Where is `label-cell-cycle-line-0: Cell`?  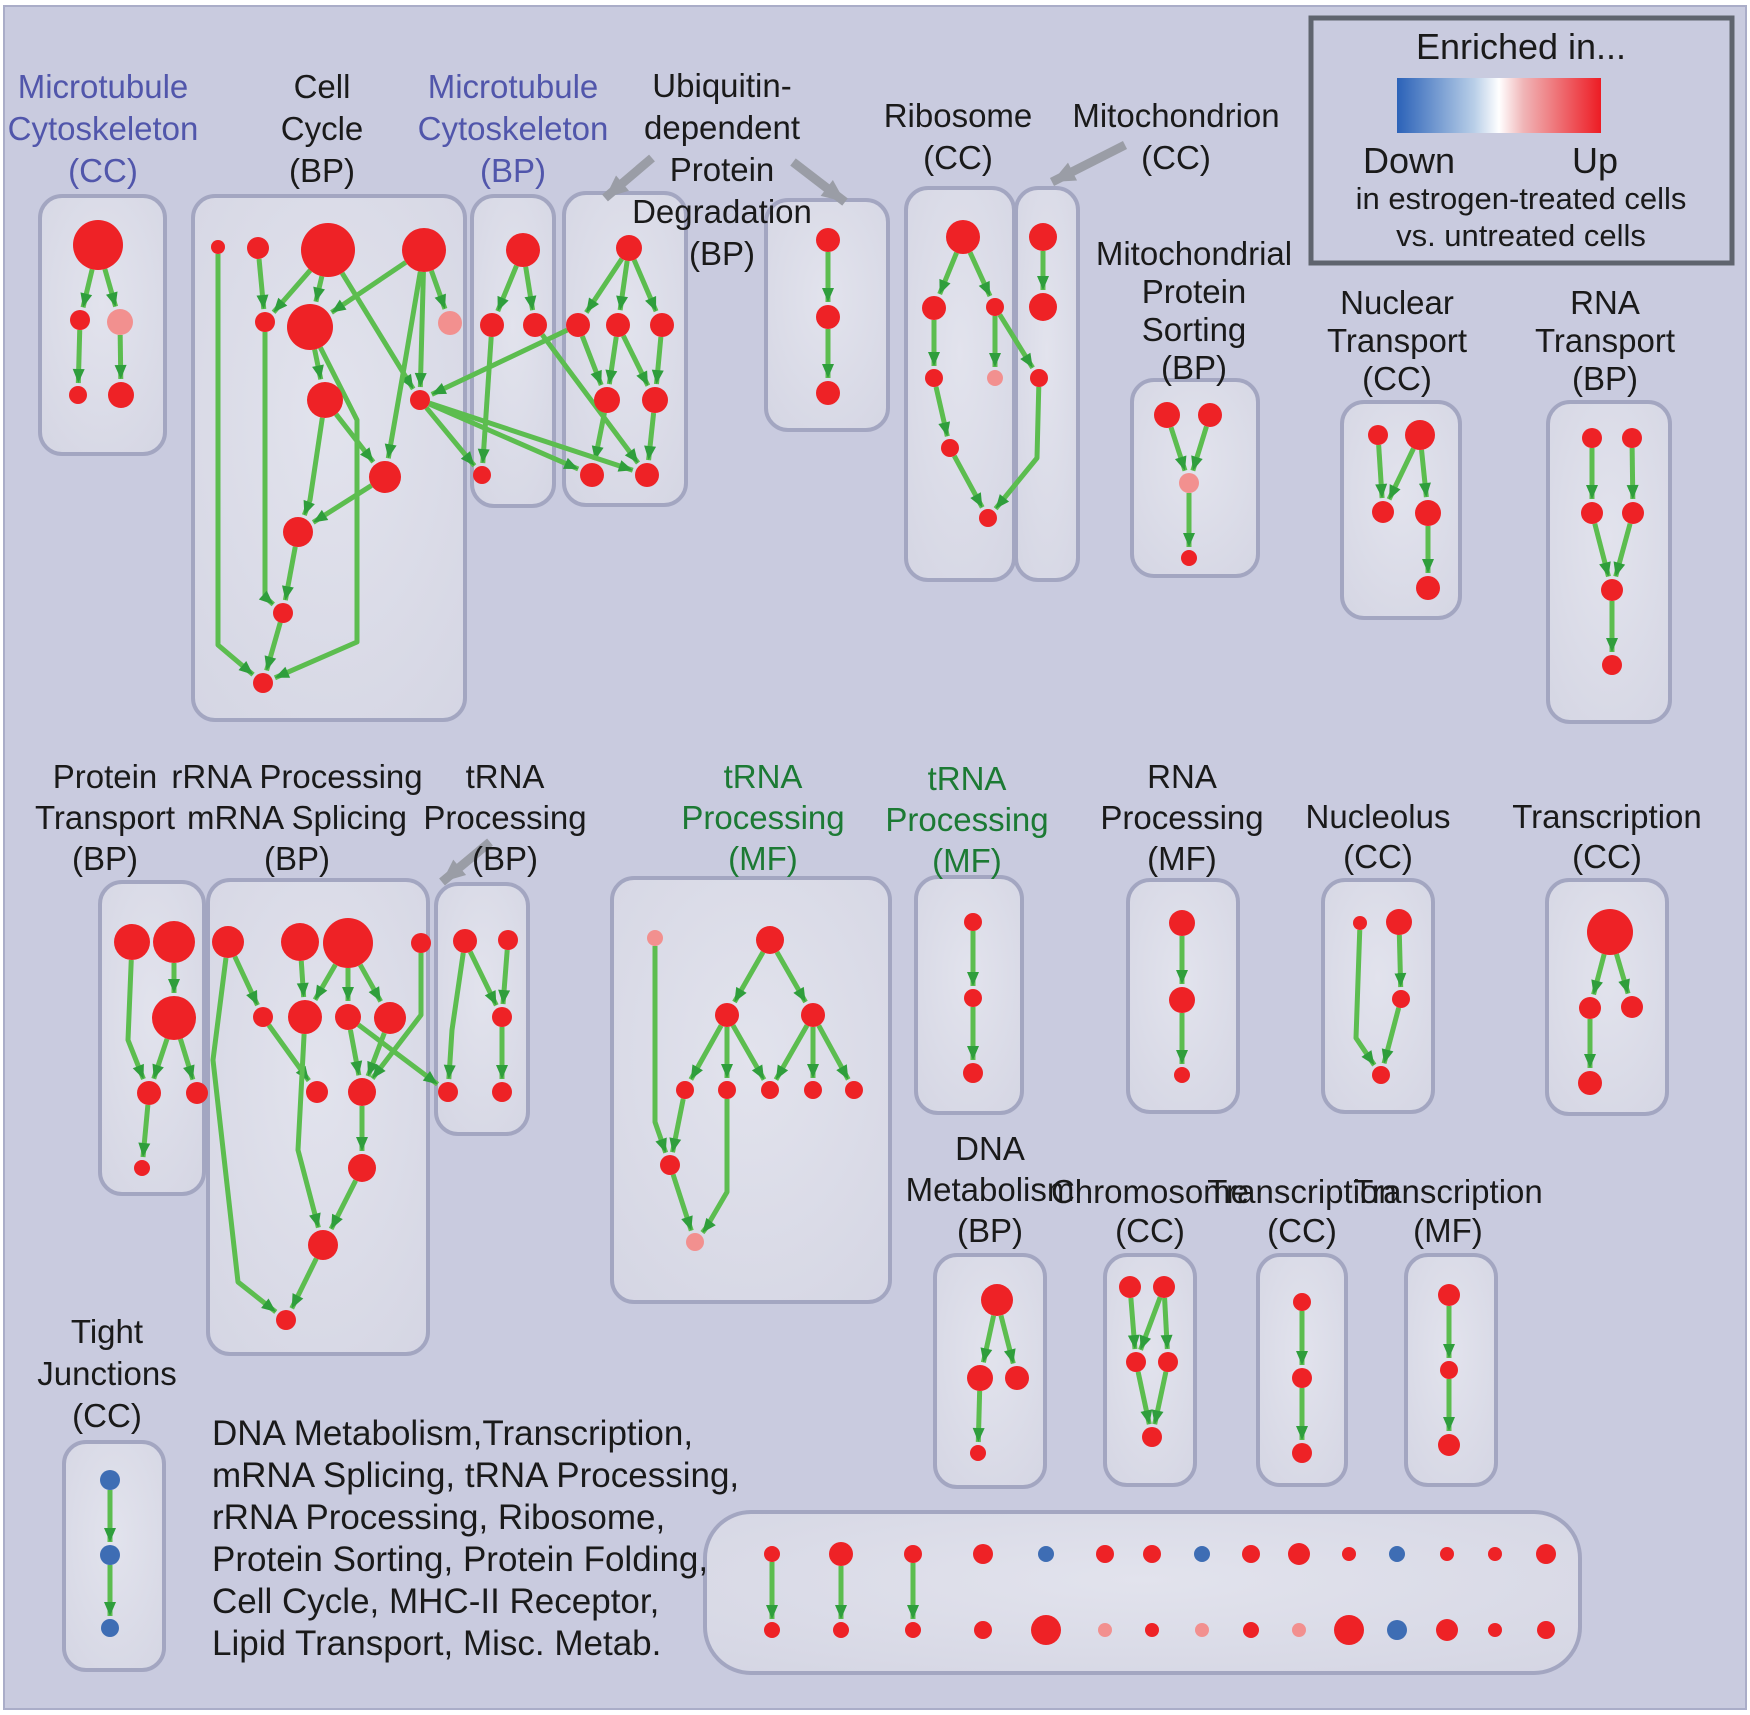 label-cell-cycle-line-0: Cell is located at coordinates (322, 86).